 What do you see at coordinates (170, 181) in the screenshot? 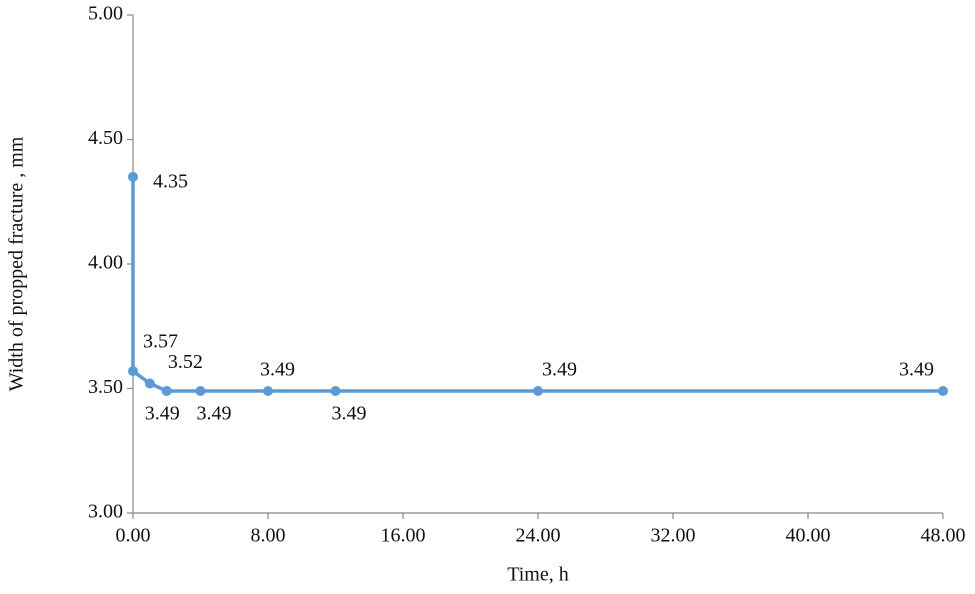
I see `data-label: 4.35` at bounding box center [170, 181].